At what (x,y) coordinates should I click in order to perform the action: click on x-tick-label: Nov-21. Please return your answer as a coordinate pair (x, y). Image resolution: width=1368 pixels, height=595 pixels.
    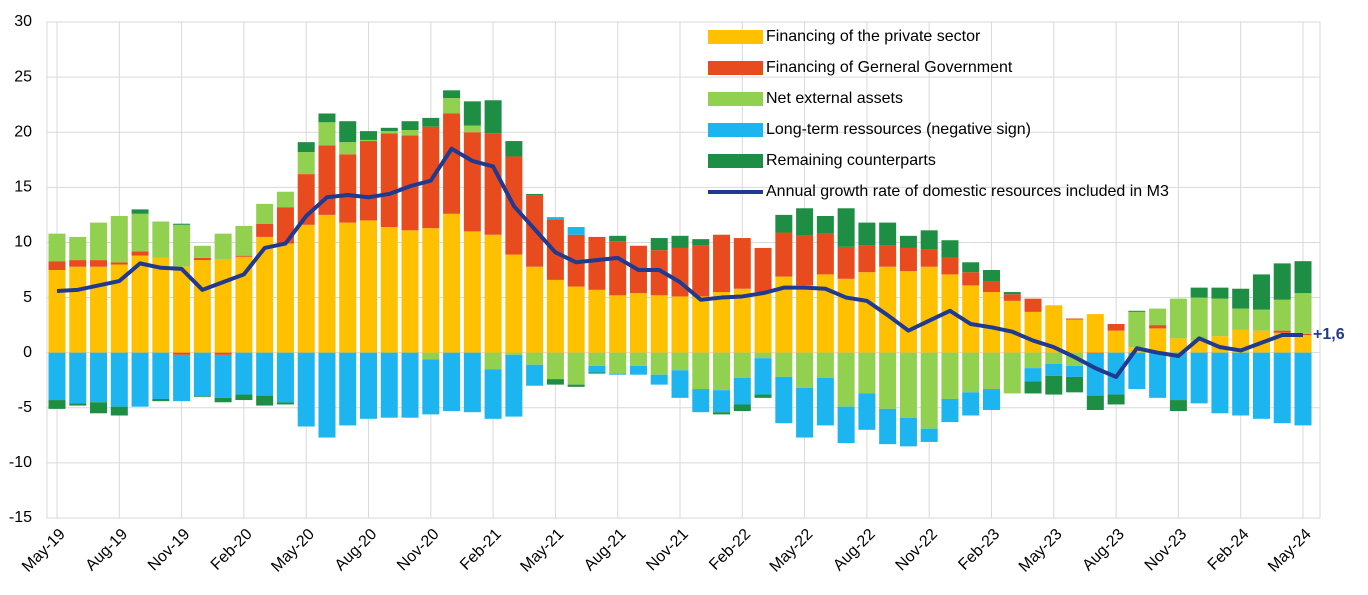
    Looking at the image, I should click on (667, 550).